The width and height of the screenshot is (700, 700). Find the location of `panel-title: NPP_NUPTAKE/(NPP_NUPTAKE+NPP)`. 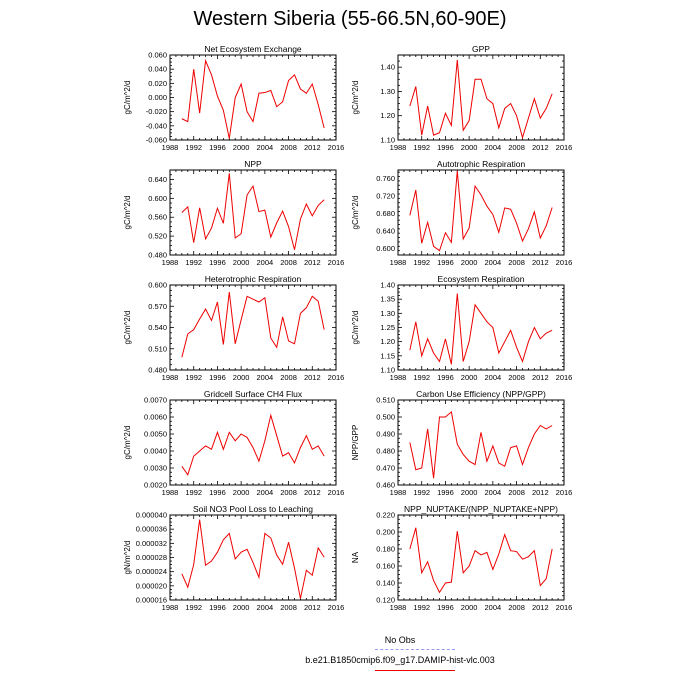

panel-title: NPP_NUPTAKE/(NPP_NUPTAKE+NPP) is located at coordinates (481, 509).